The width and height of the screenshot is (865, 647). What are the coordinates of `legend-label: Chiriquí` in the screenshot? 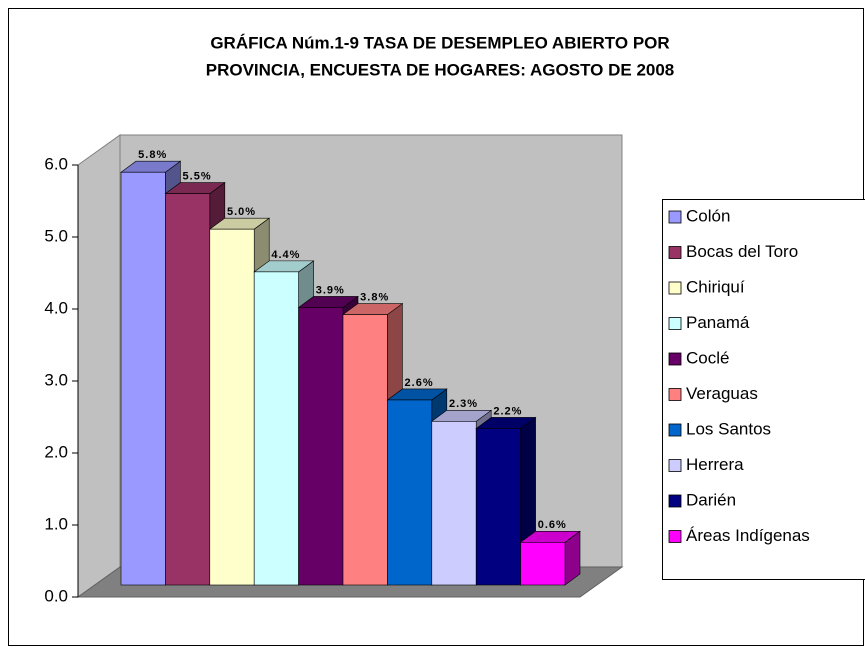 It's located at (715, 286).